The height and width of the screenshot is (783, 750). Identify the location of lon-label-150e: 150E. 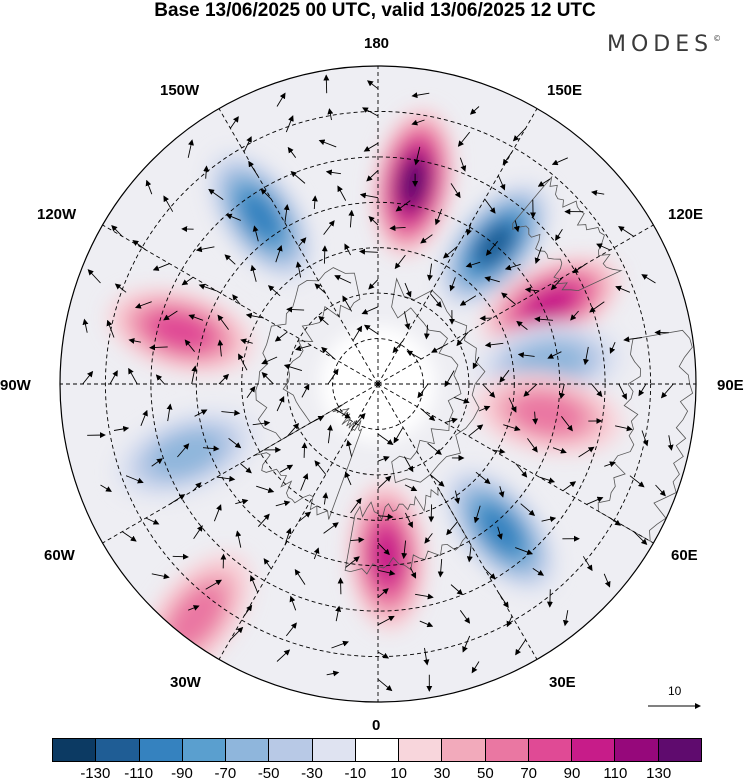
(565, 90).